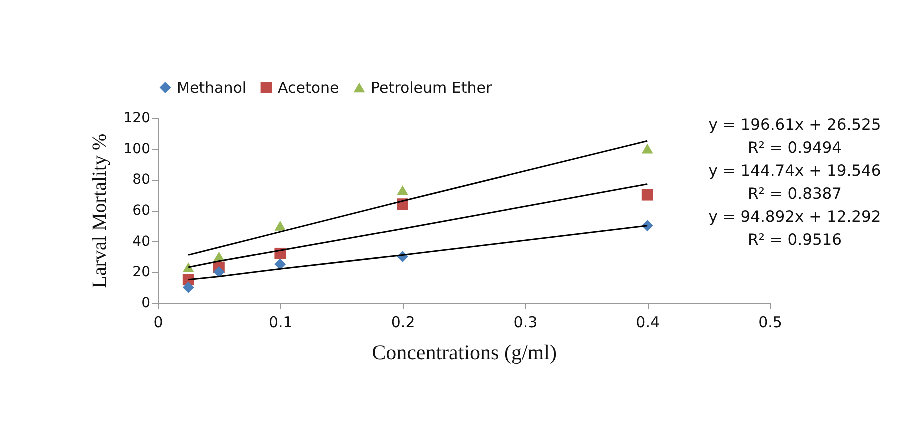  What do you see at coordinates (795, 125) in the screenshot?
I see `annotation: y = 196.61x + 26.525` at bounding box center [795, 125].